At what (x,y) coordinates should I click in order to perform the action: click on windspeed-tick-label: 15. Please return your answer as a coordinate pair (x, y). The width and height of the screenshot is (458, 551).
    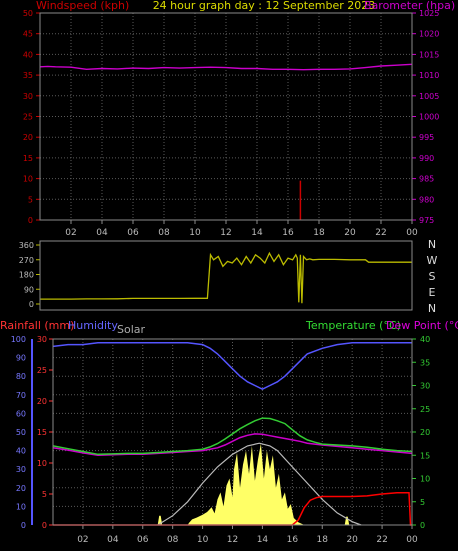
    Looking at the image, I should click on (28, 158).